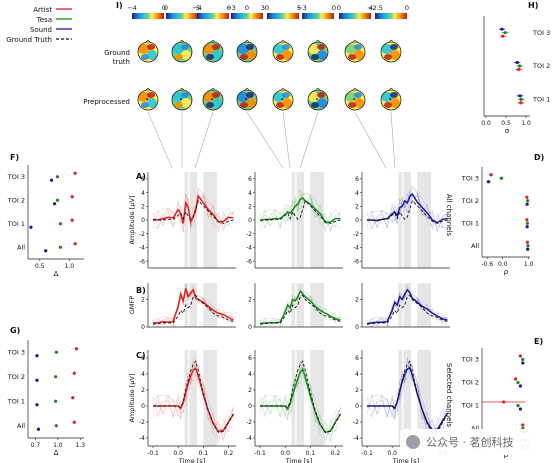 Image resolution: width=554 pixels, height=463 pixels. What do you see at coordinates (80, 445) in the screenshot?
I see `x-tick-label: 1.3` at bounding box center [80, 445].